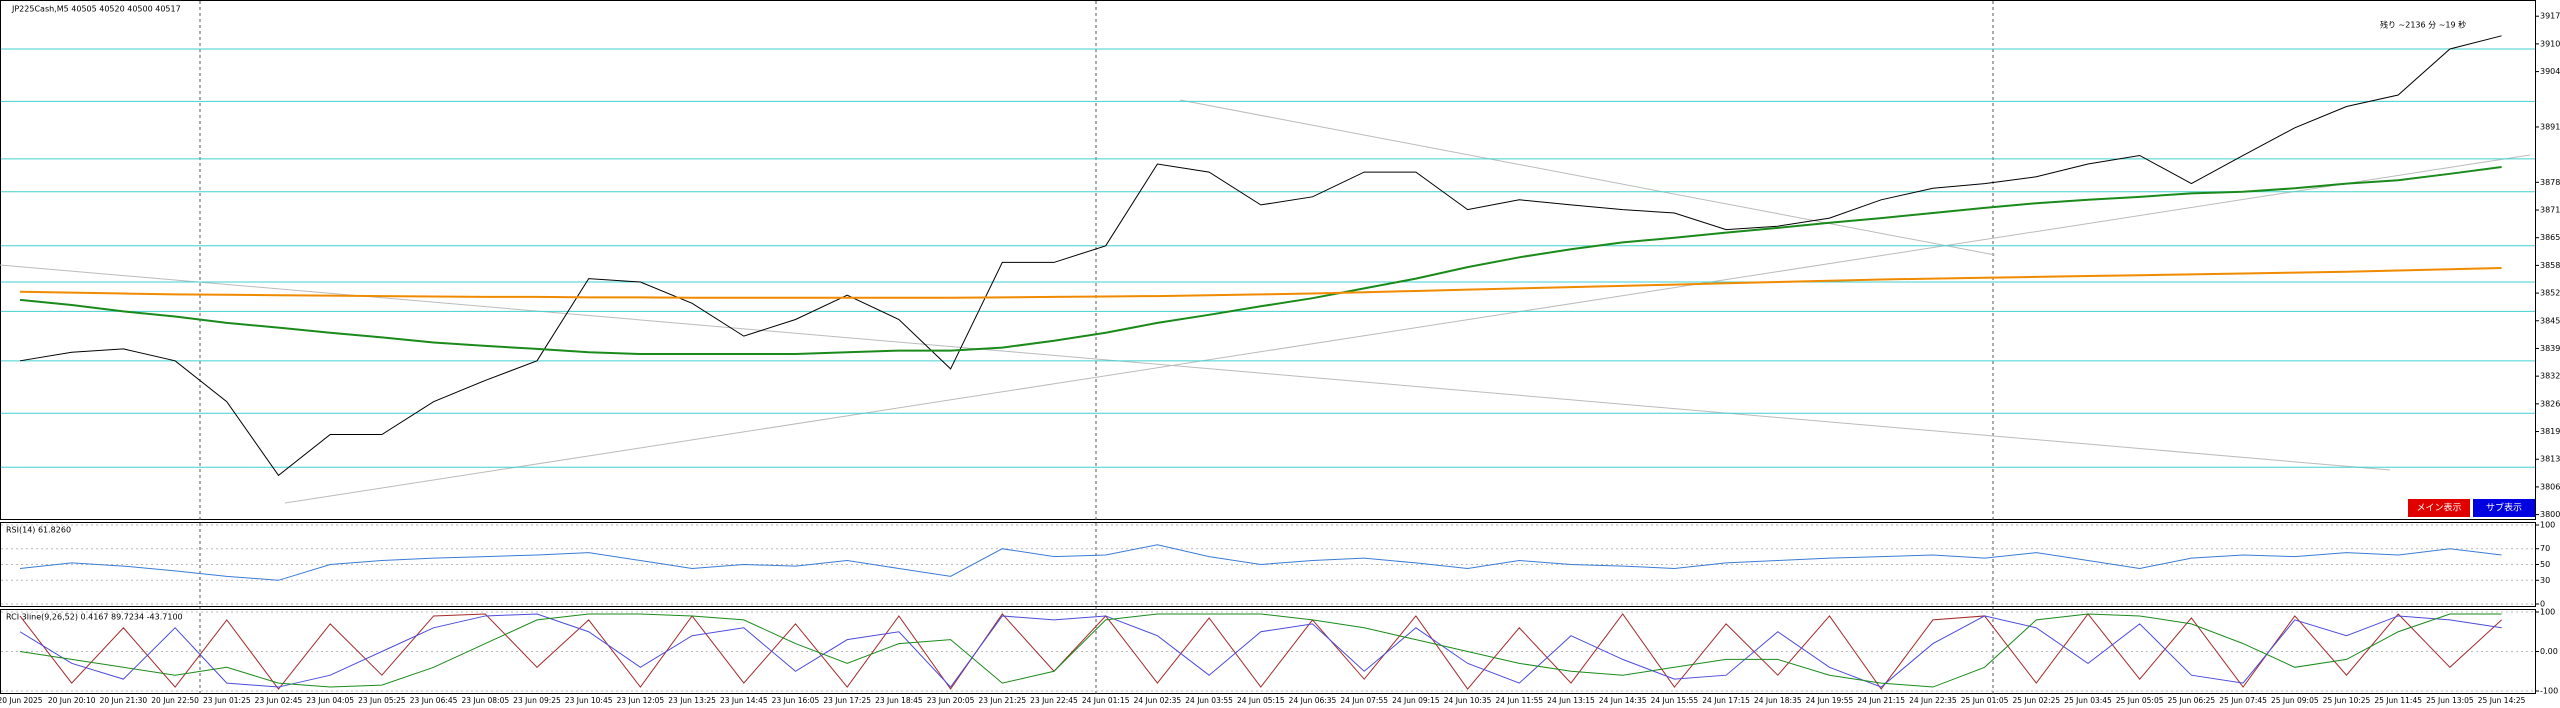 The height and width of the screenshot is (708, 2560). What do you see at coordinates (2192, 700) in the screenshot?
I see `x-tick-label: 25 Jun 06:25` at bounding box center [2192, 700].